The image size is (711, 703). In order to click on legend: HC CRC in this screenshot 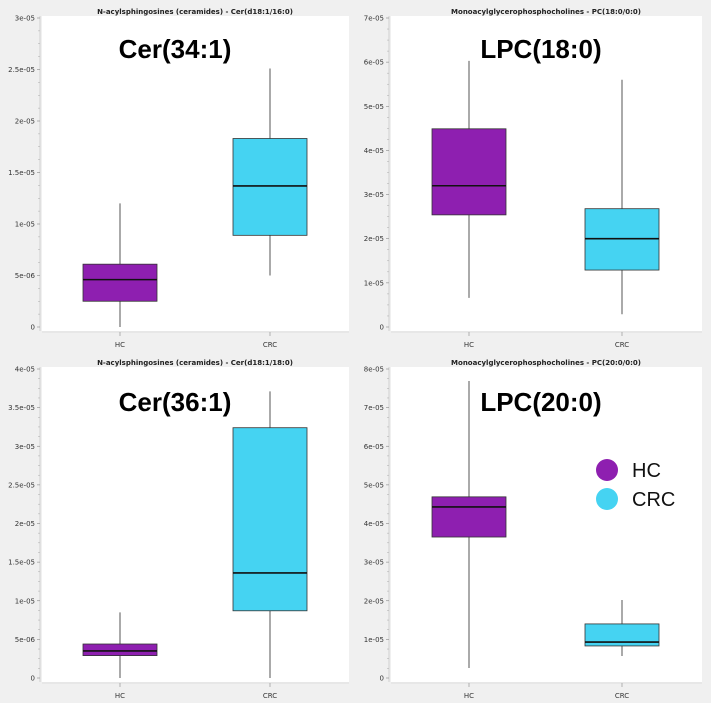, I will do `click(635, 485)`.